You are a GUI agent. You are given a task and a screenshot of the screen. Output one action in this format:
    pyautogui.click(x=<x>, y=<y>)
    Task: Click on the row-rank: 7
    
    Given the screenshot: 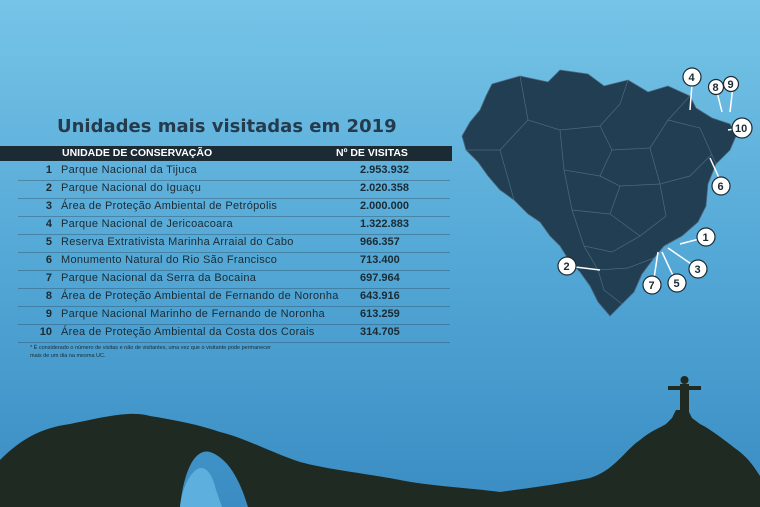 What is the action you would take?
    pyautogui.click(x=48, y=278)
    